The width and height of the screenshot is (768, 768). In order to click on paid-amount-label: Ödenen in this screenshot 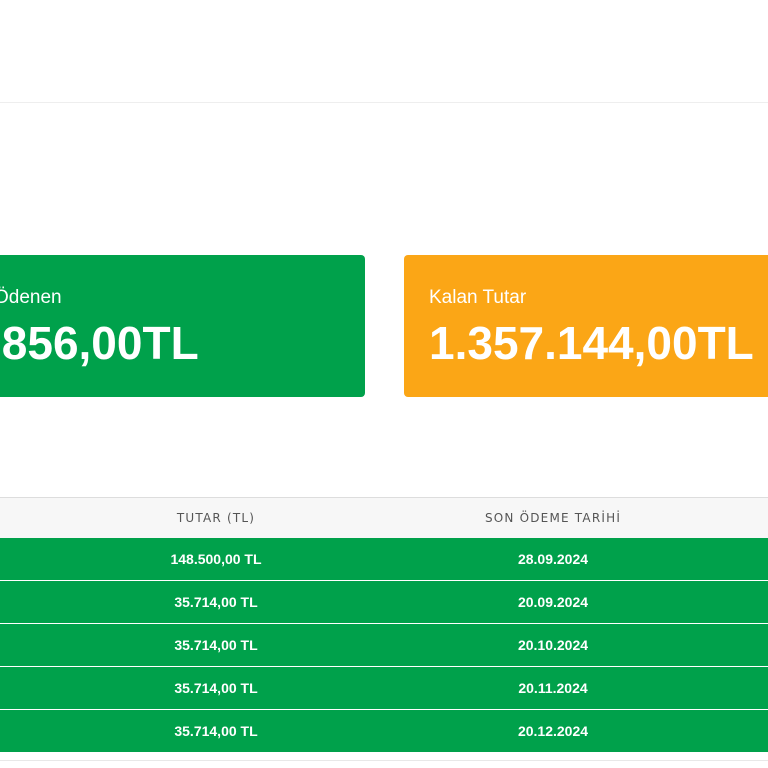, I will do `click(31, 297)`.